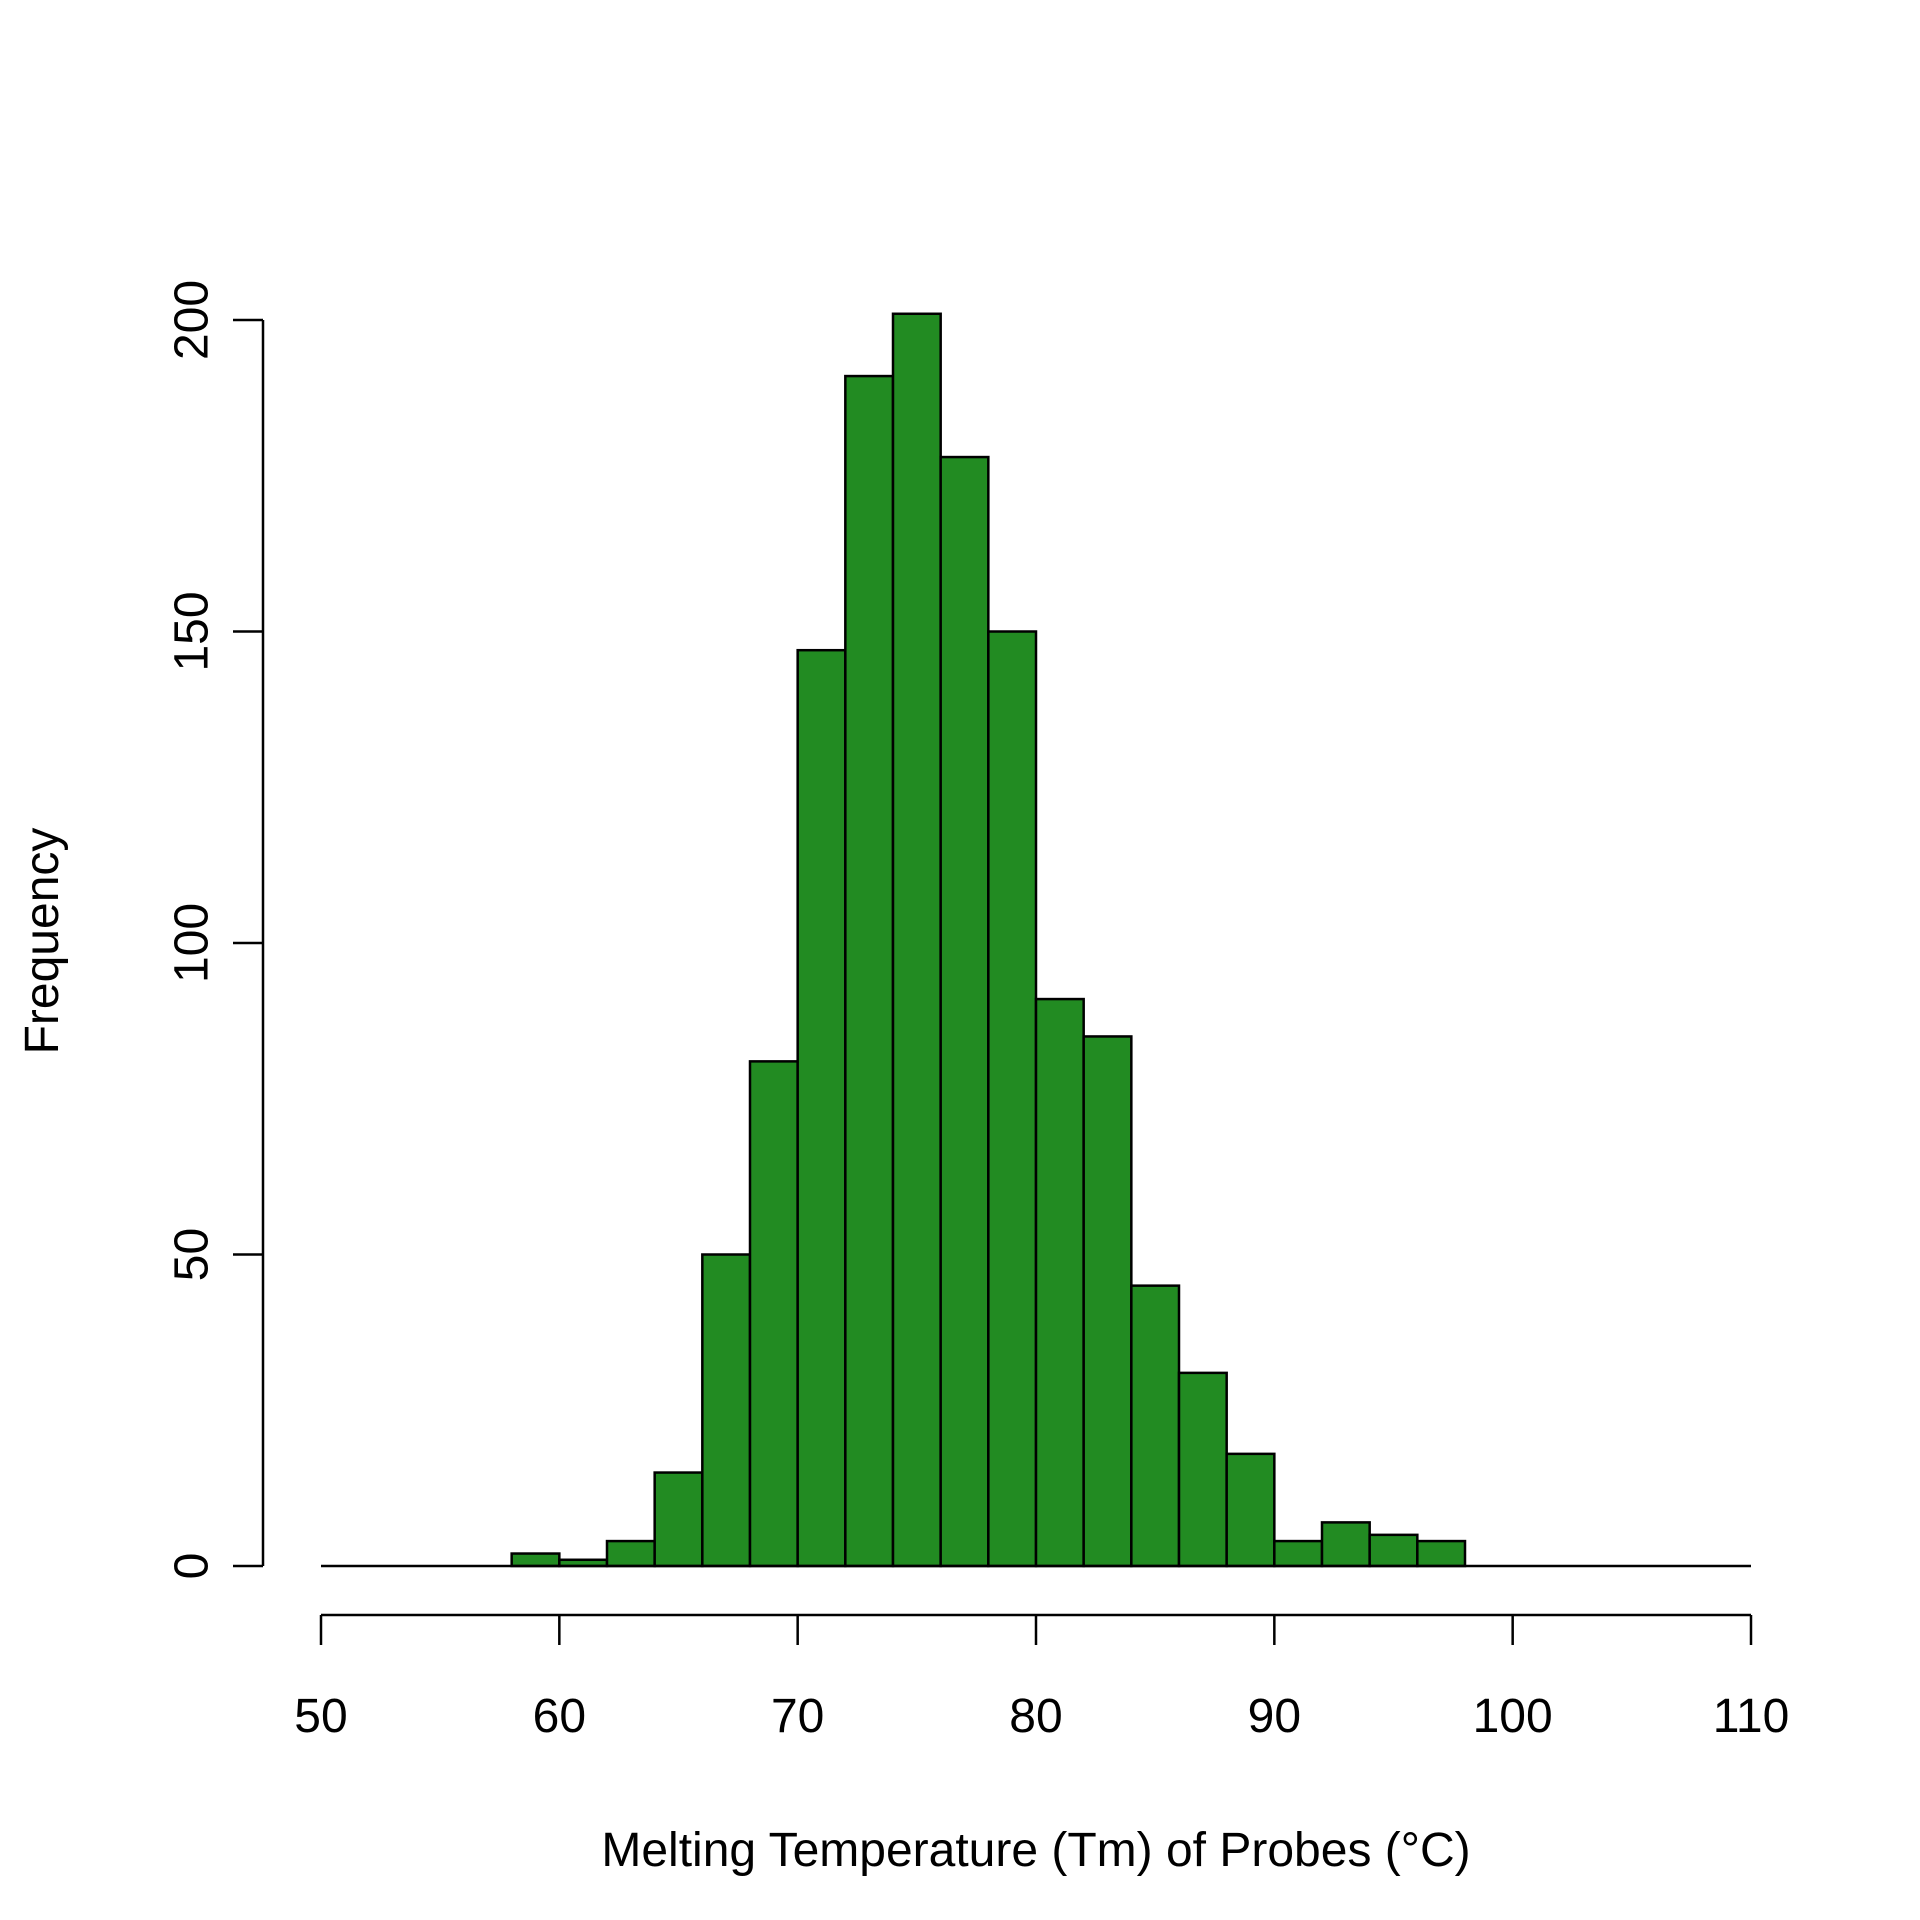 The image size is (1920, 1920). What do you see at coordinates (192, 320) in the screenshot?
I see `y-tick-label: 200` at bounding box center [192, 320].